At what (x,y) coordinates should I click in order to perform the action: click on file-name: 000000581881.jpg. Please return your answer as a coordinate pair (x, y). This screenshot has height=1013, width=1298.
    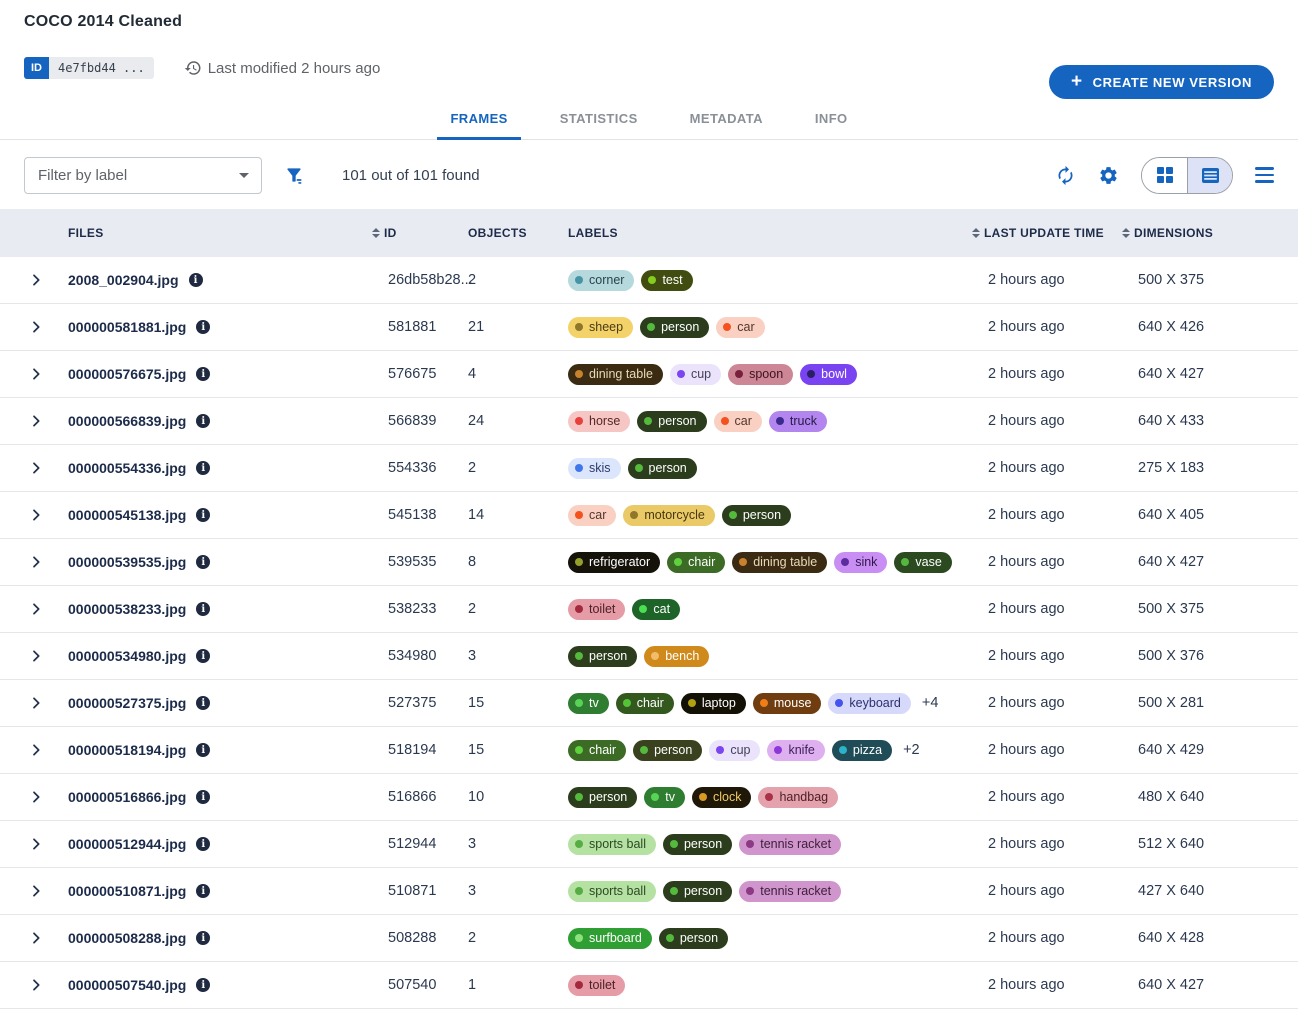
    Looking at the image, I should click on (127, 327).